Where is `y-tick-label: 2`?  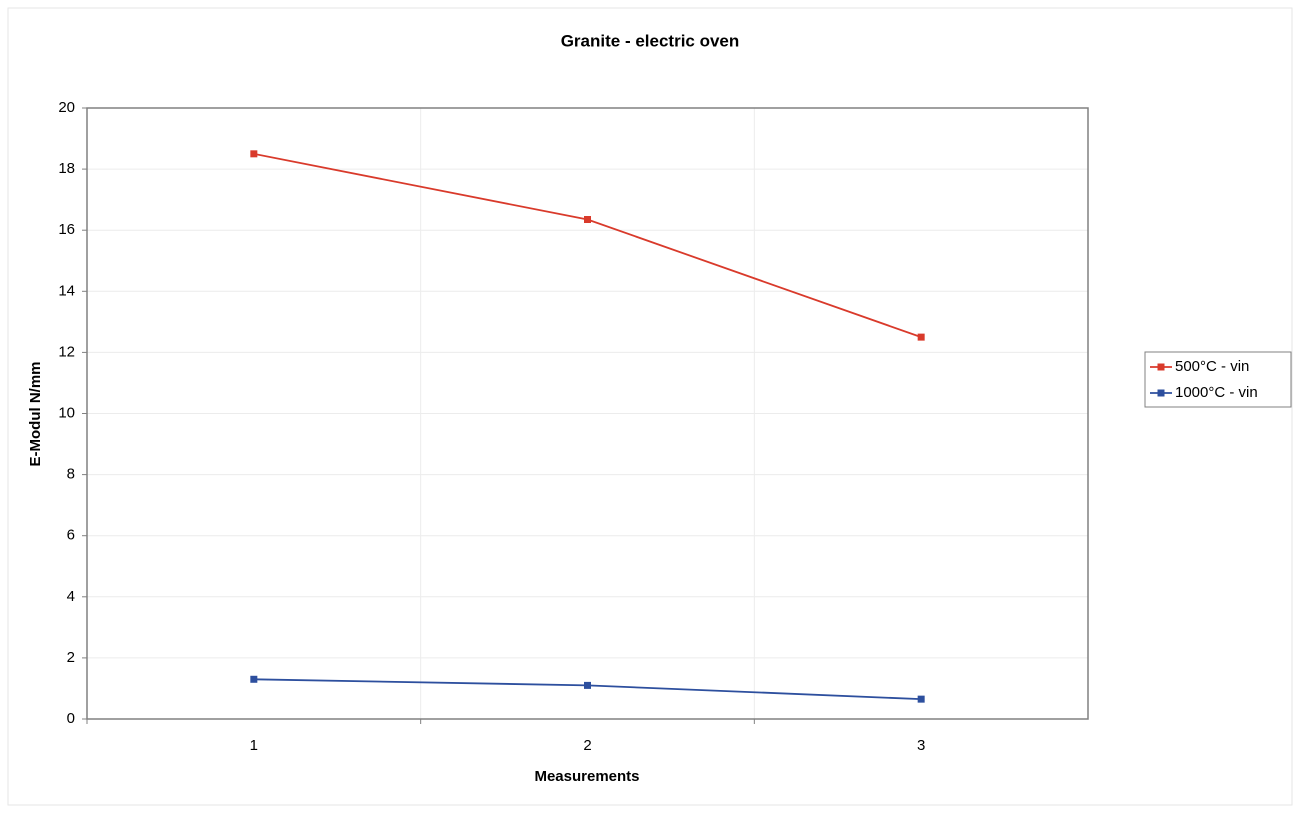
y-tick-label: 2 is located at coordinates (71, 657).